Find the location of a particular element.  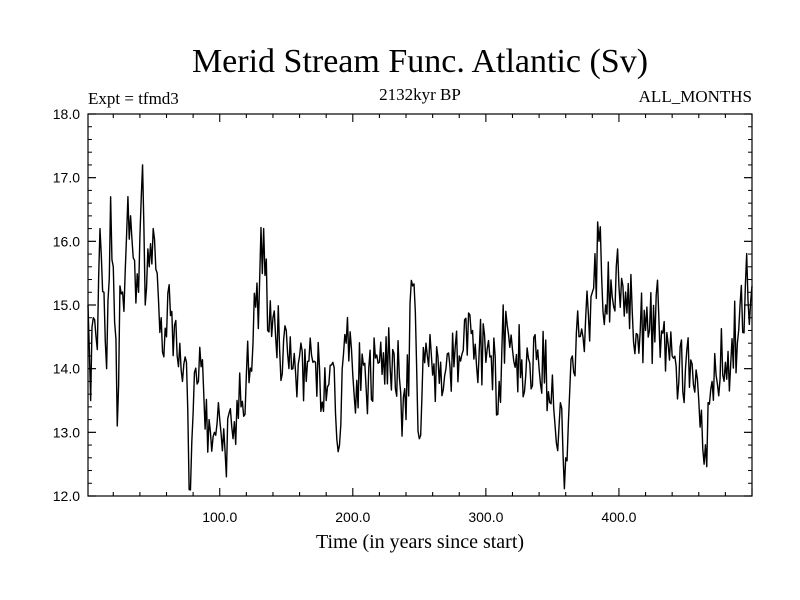

x-tick-label: 300.0 is located at coordinates (485, 517).